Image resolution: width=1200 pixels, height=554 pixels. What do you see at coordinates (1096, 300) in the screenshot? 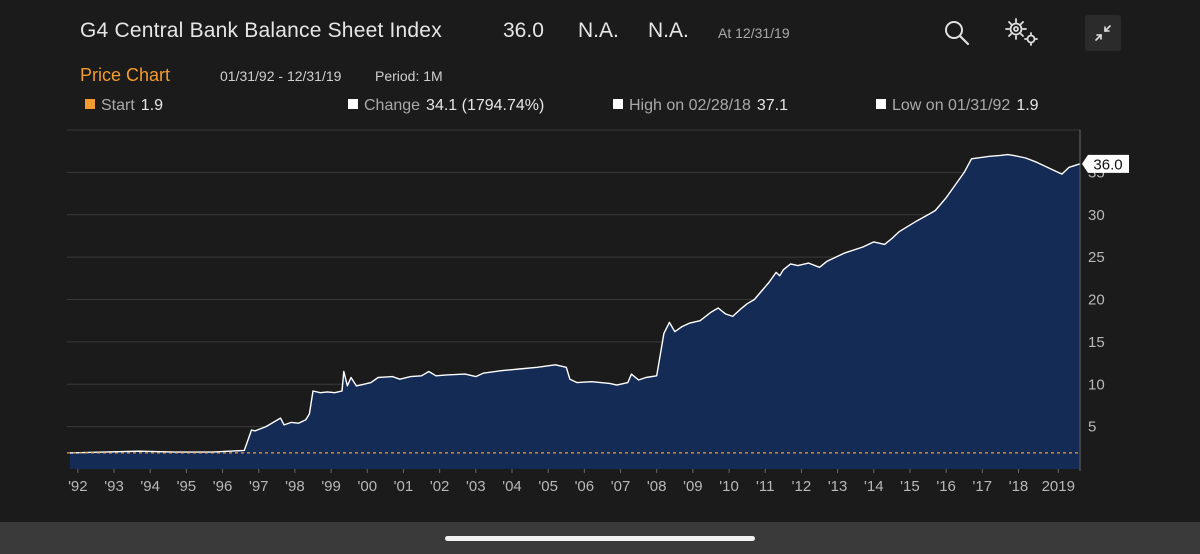
I see `y-tick-label: 20` at bounding box center [1096, 300].